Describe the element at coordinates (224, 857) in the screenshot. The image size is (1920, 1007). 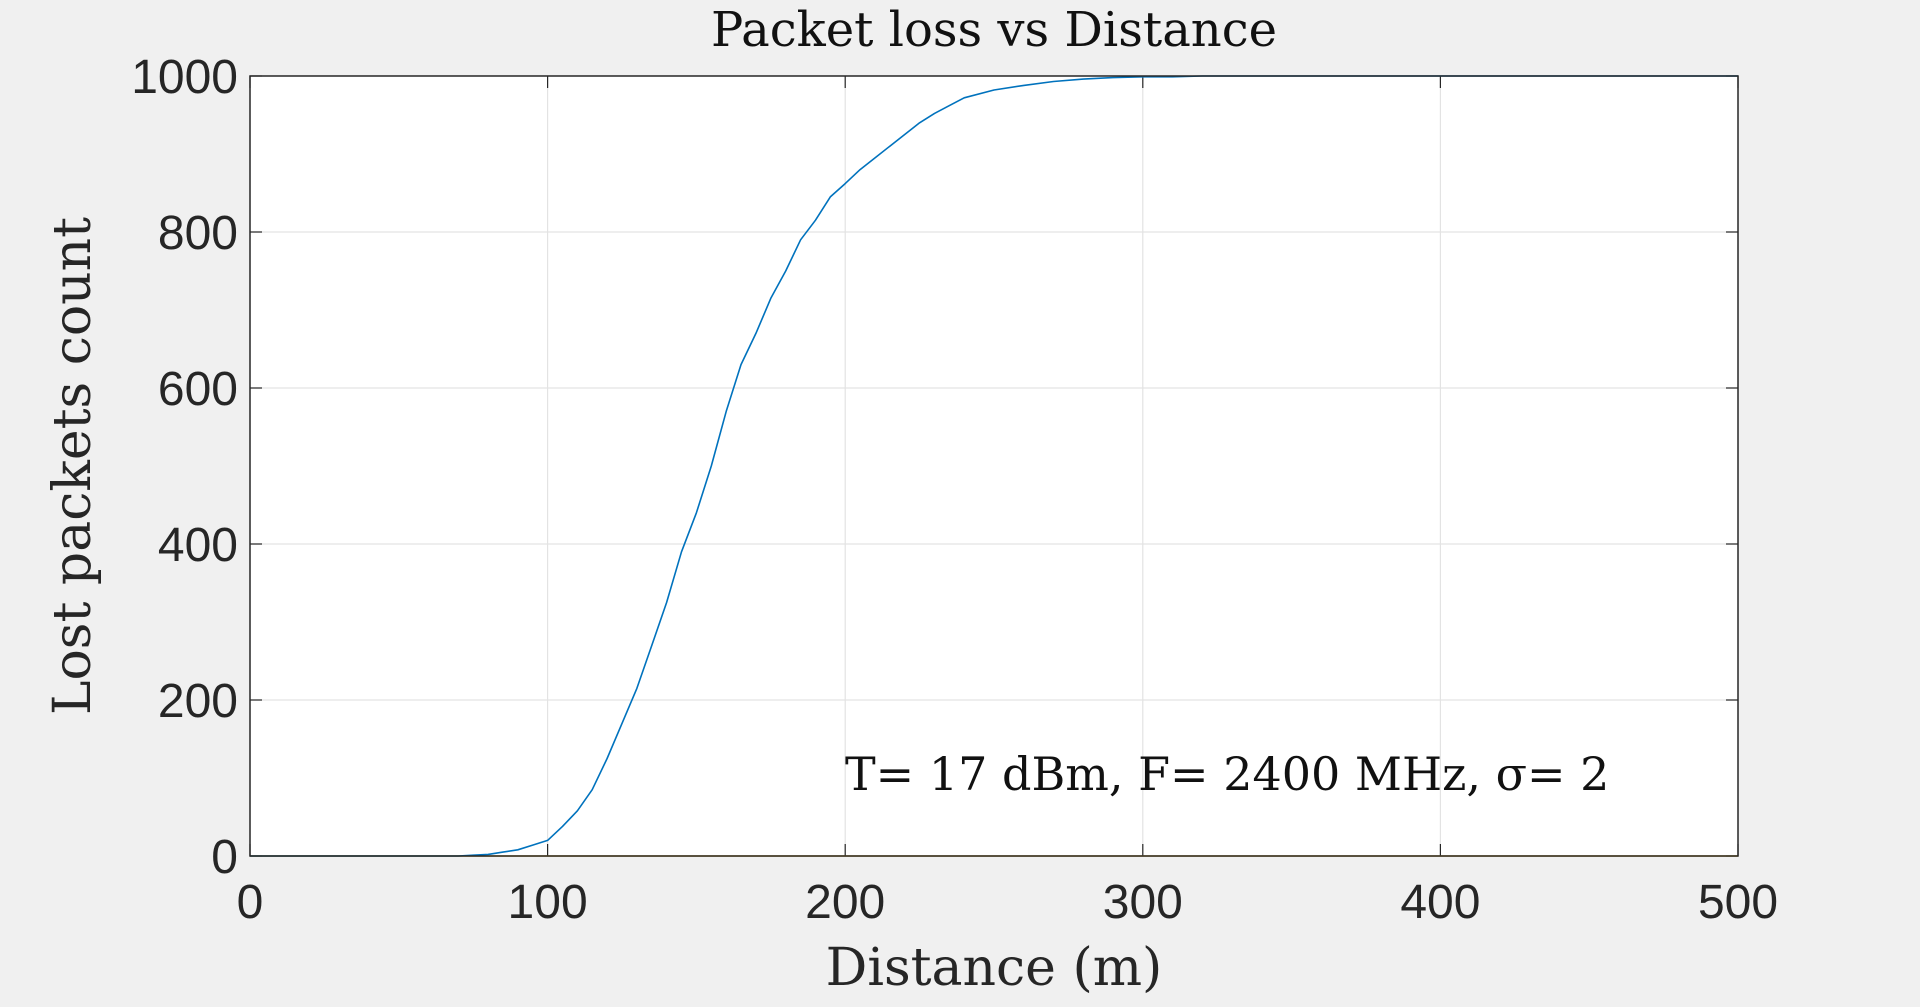
I see `y-tick-label: 0` at that location.